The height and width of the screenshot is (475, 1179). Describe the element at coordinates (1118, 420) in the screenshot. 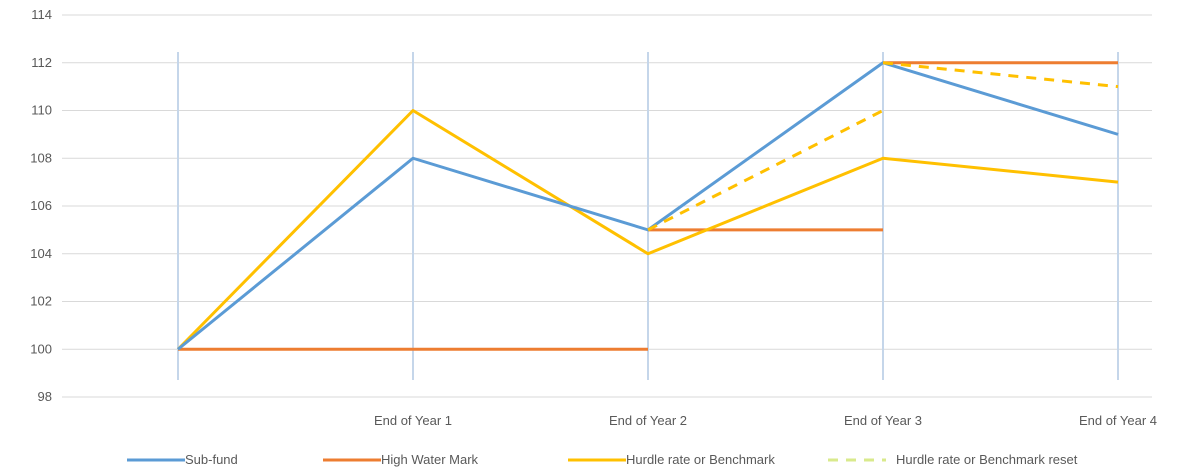

I see `x-tick-label: End of Year 4` at that location.